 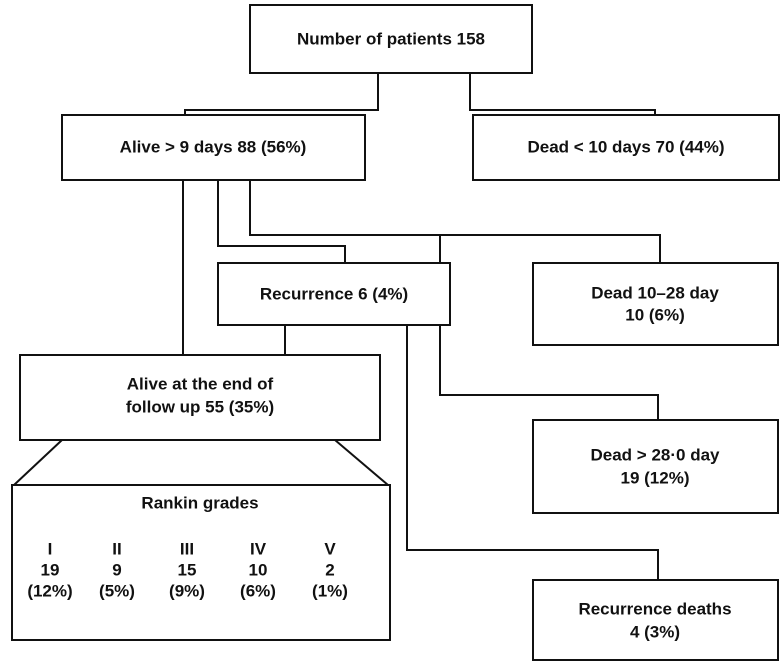 I want to click on node-label: Recurrence 6 (4%), so click(x=334, y=293).